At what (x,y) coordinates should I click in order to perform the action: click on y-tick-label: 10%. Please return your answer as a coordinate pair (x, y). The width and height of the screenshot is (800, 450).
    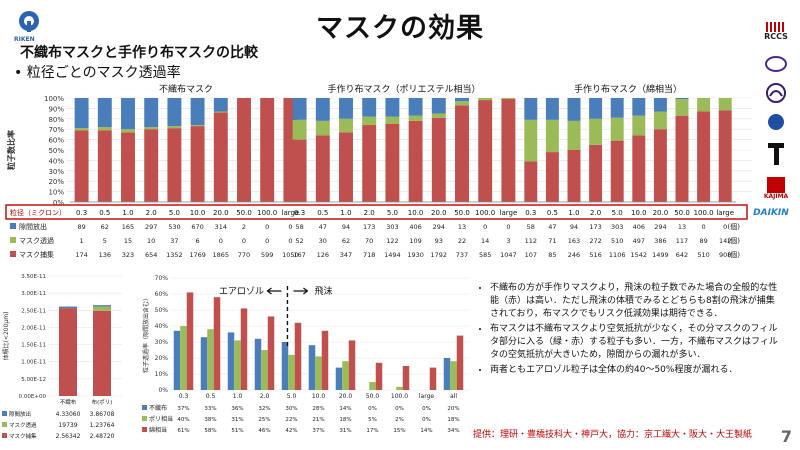
    Looking at the image, I should click on (56, 193).